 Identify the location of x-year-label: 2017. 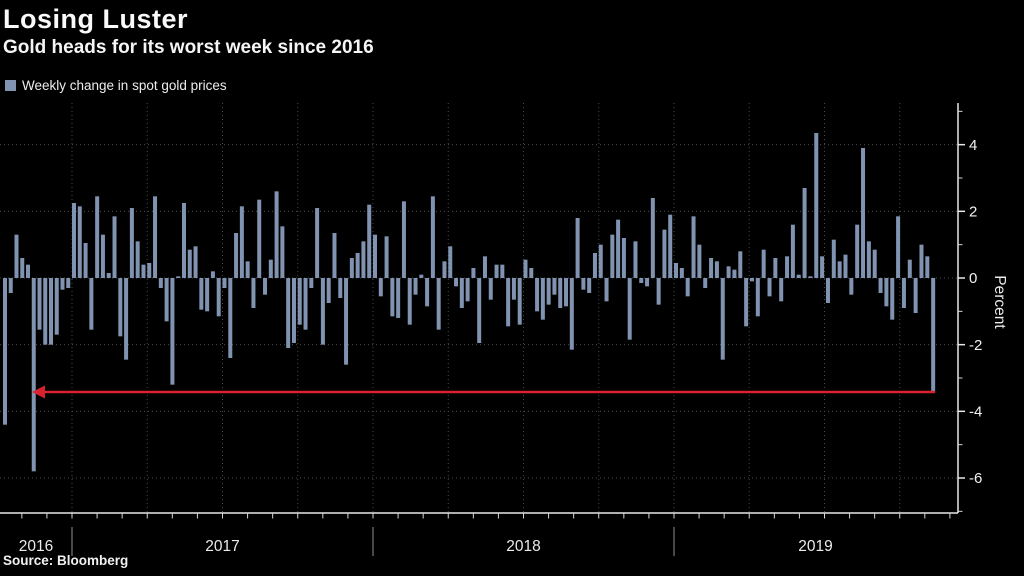
(222, 546).